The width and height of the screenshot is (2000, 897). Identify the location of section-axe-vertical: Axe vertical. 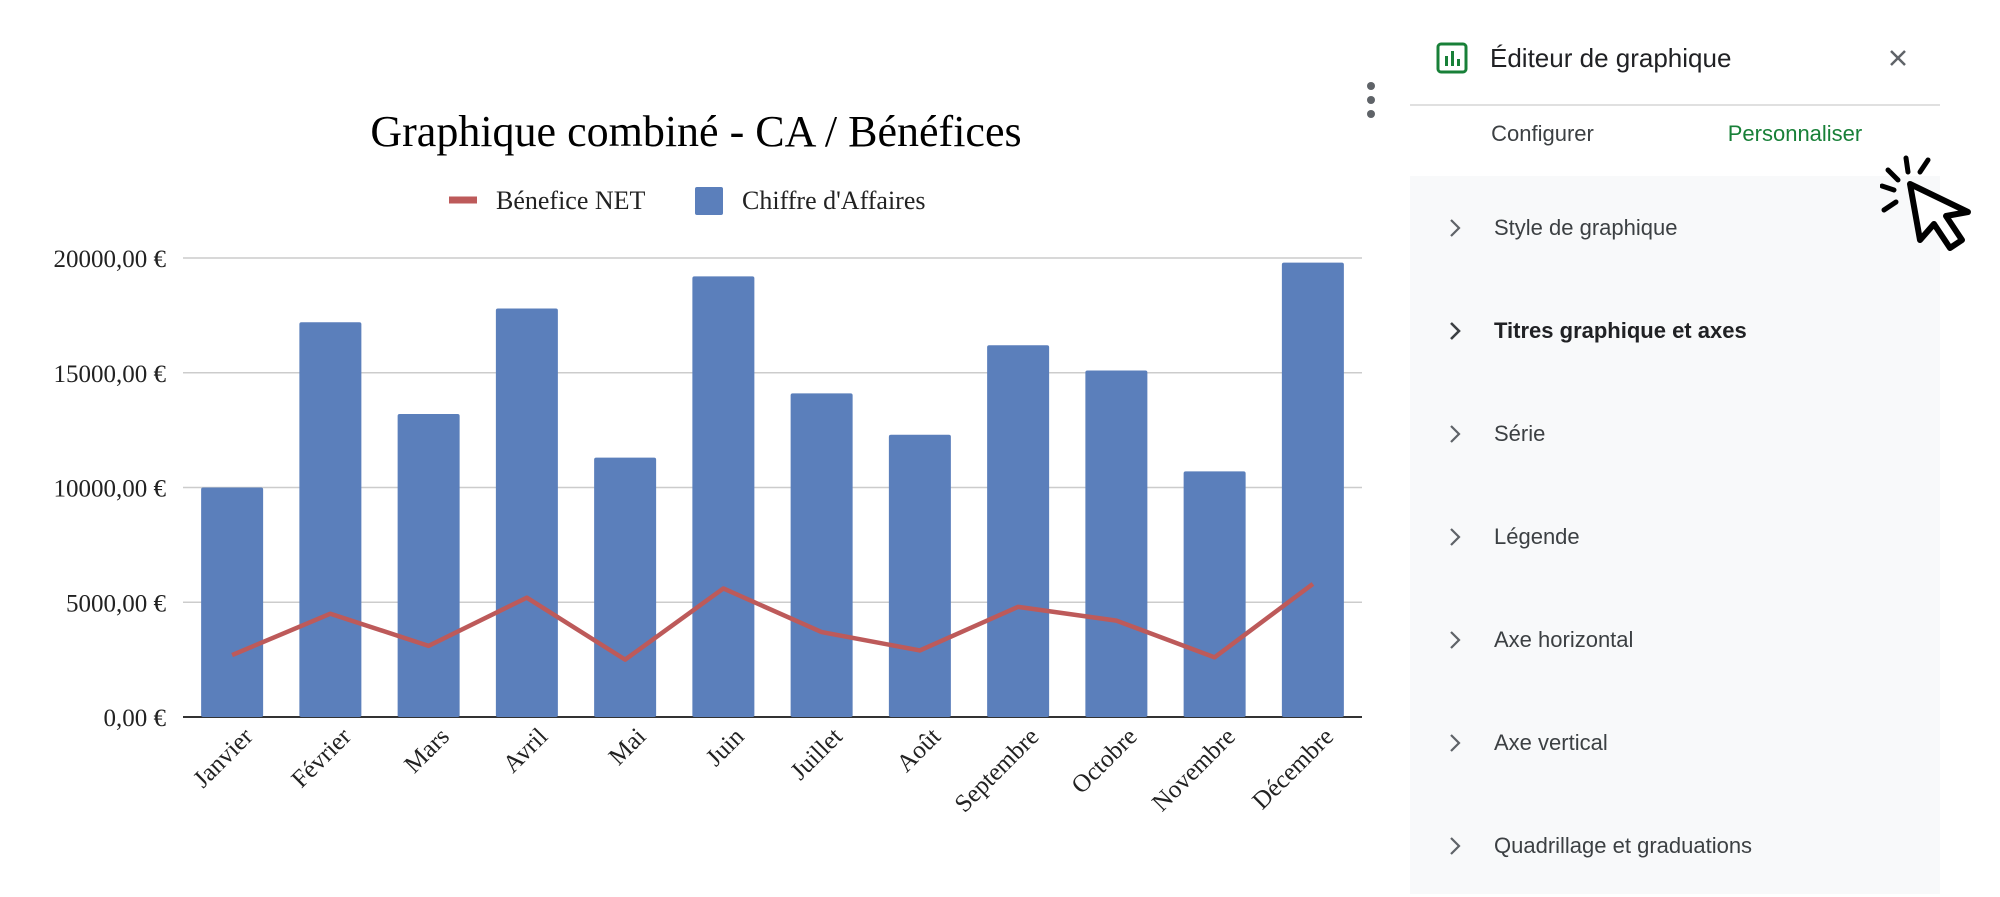
(1675, 742).